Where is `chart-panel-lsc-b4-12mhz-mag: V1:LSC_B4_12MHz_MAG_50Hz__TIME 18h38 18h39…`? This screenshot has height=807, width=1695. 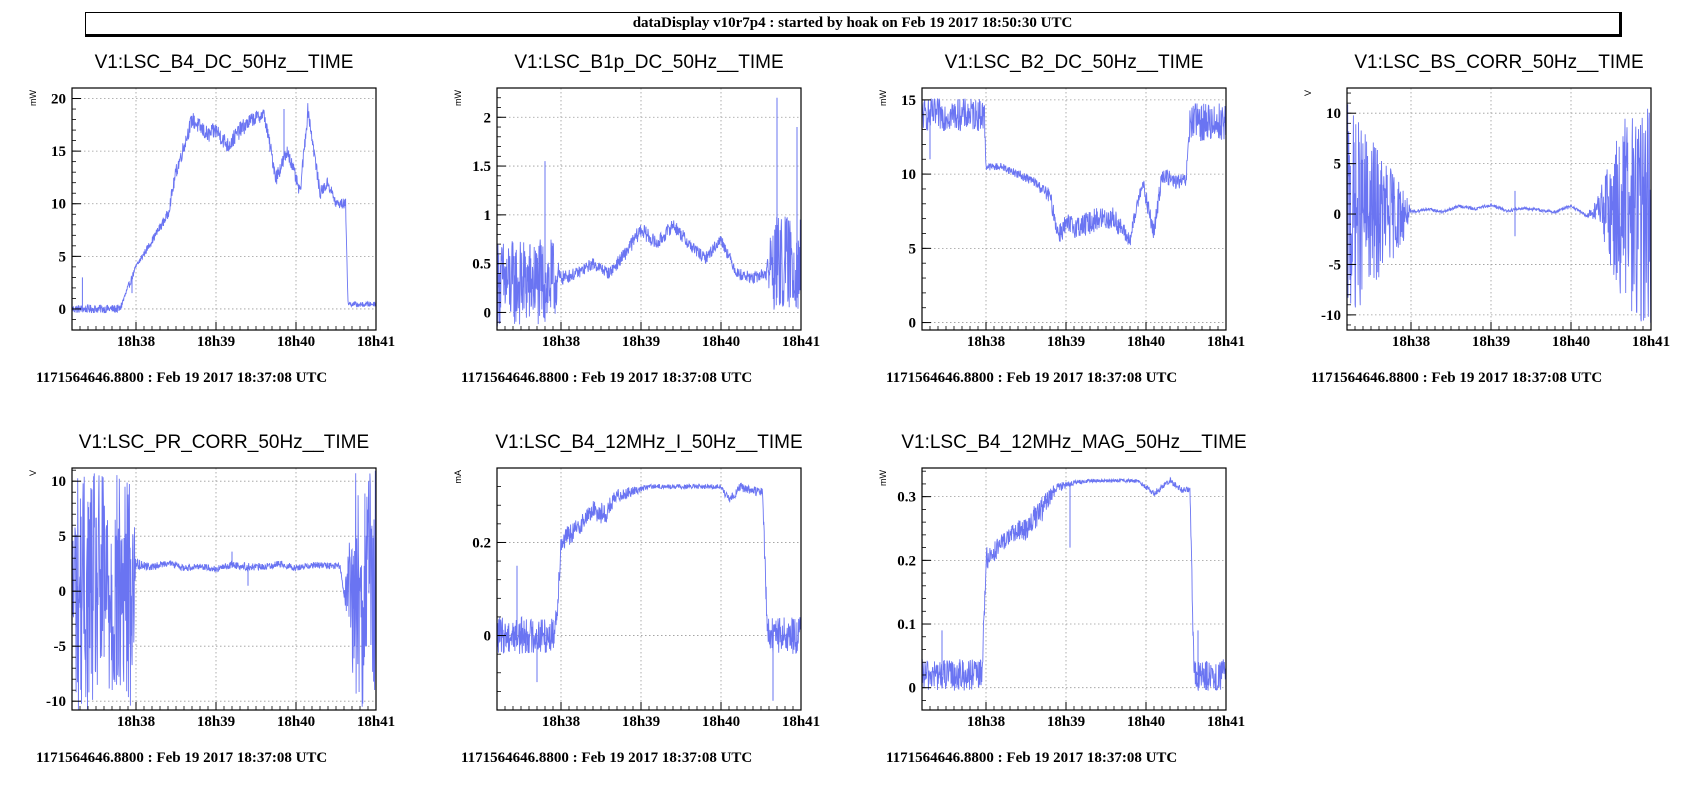 chart-panel-lsc-b4-12mhz-mag: V1:LSC_B4_12MHz_MAG_50Hz__TIME 18h38 18h39… is located at coordinates (1062, 610).